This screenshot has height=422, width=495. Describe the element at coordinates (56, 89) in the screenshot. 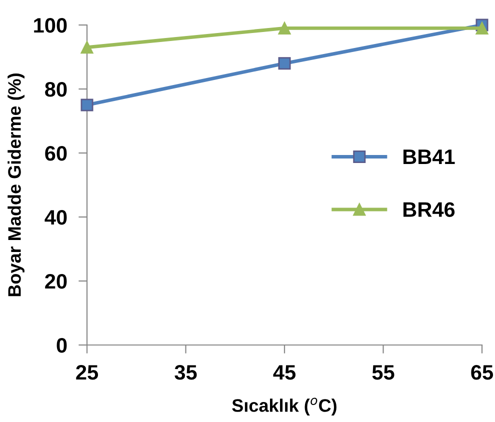

I see `y-tick-label: 80` at that location.